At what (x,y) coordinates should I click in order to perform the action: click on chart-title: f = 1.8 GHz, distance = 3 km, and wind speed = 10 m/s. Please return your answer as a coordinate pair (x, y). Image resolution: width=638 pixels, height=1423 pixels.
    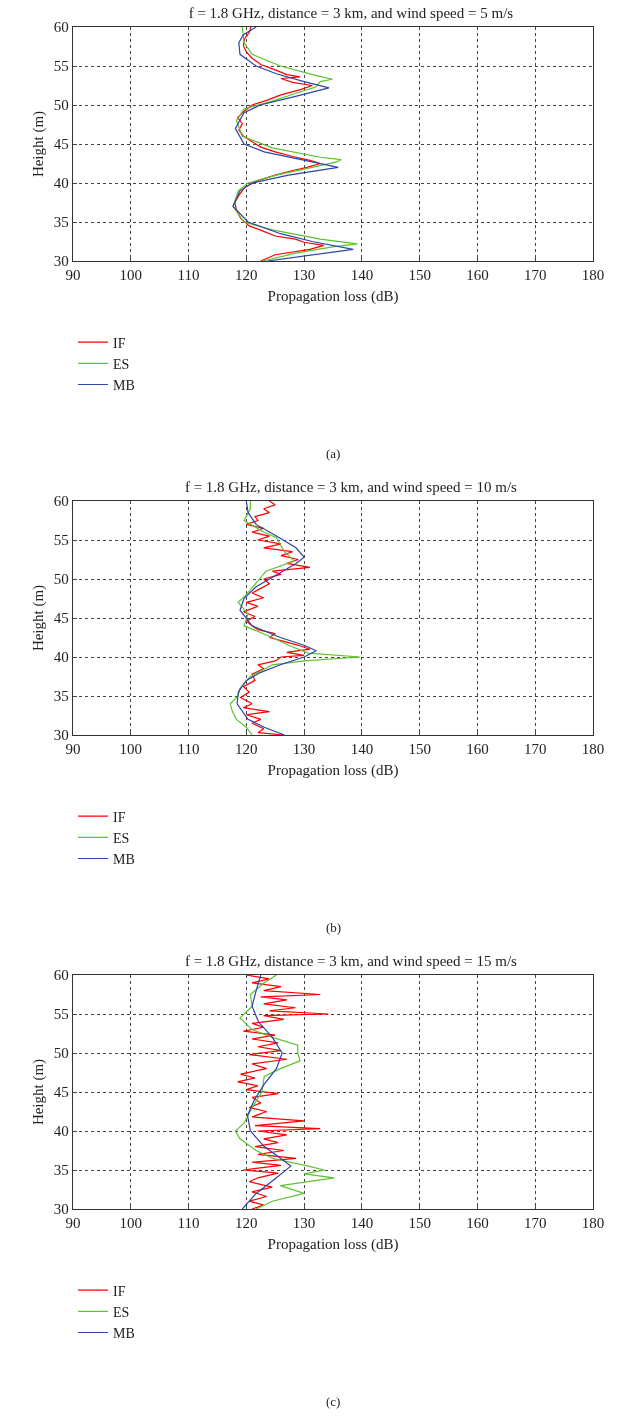
    Looking at the image, I should click on (351, 486).